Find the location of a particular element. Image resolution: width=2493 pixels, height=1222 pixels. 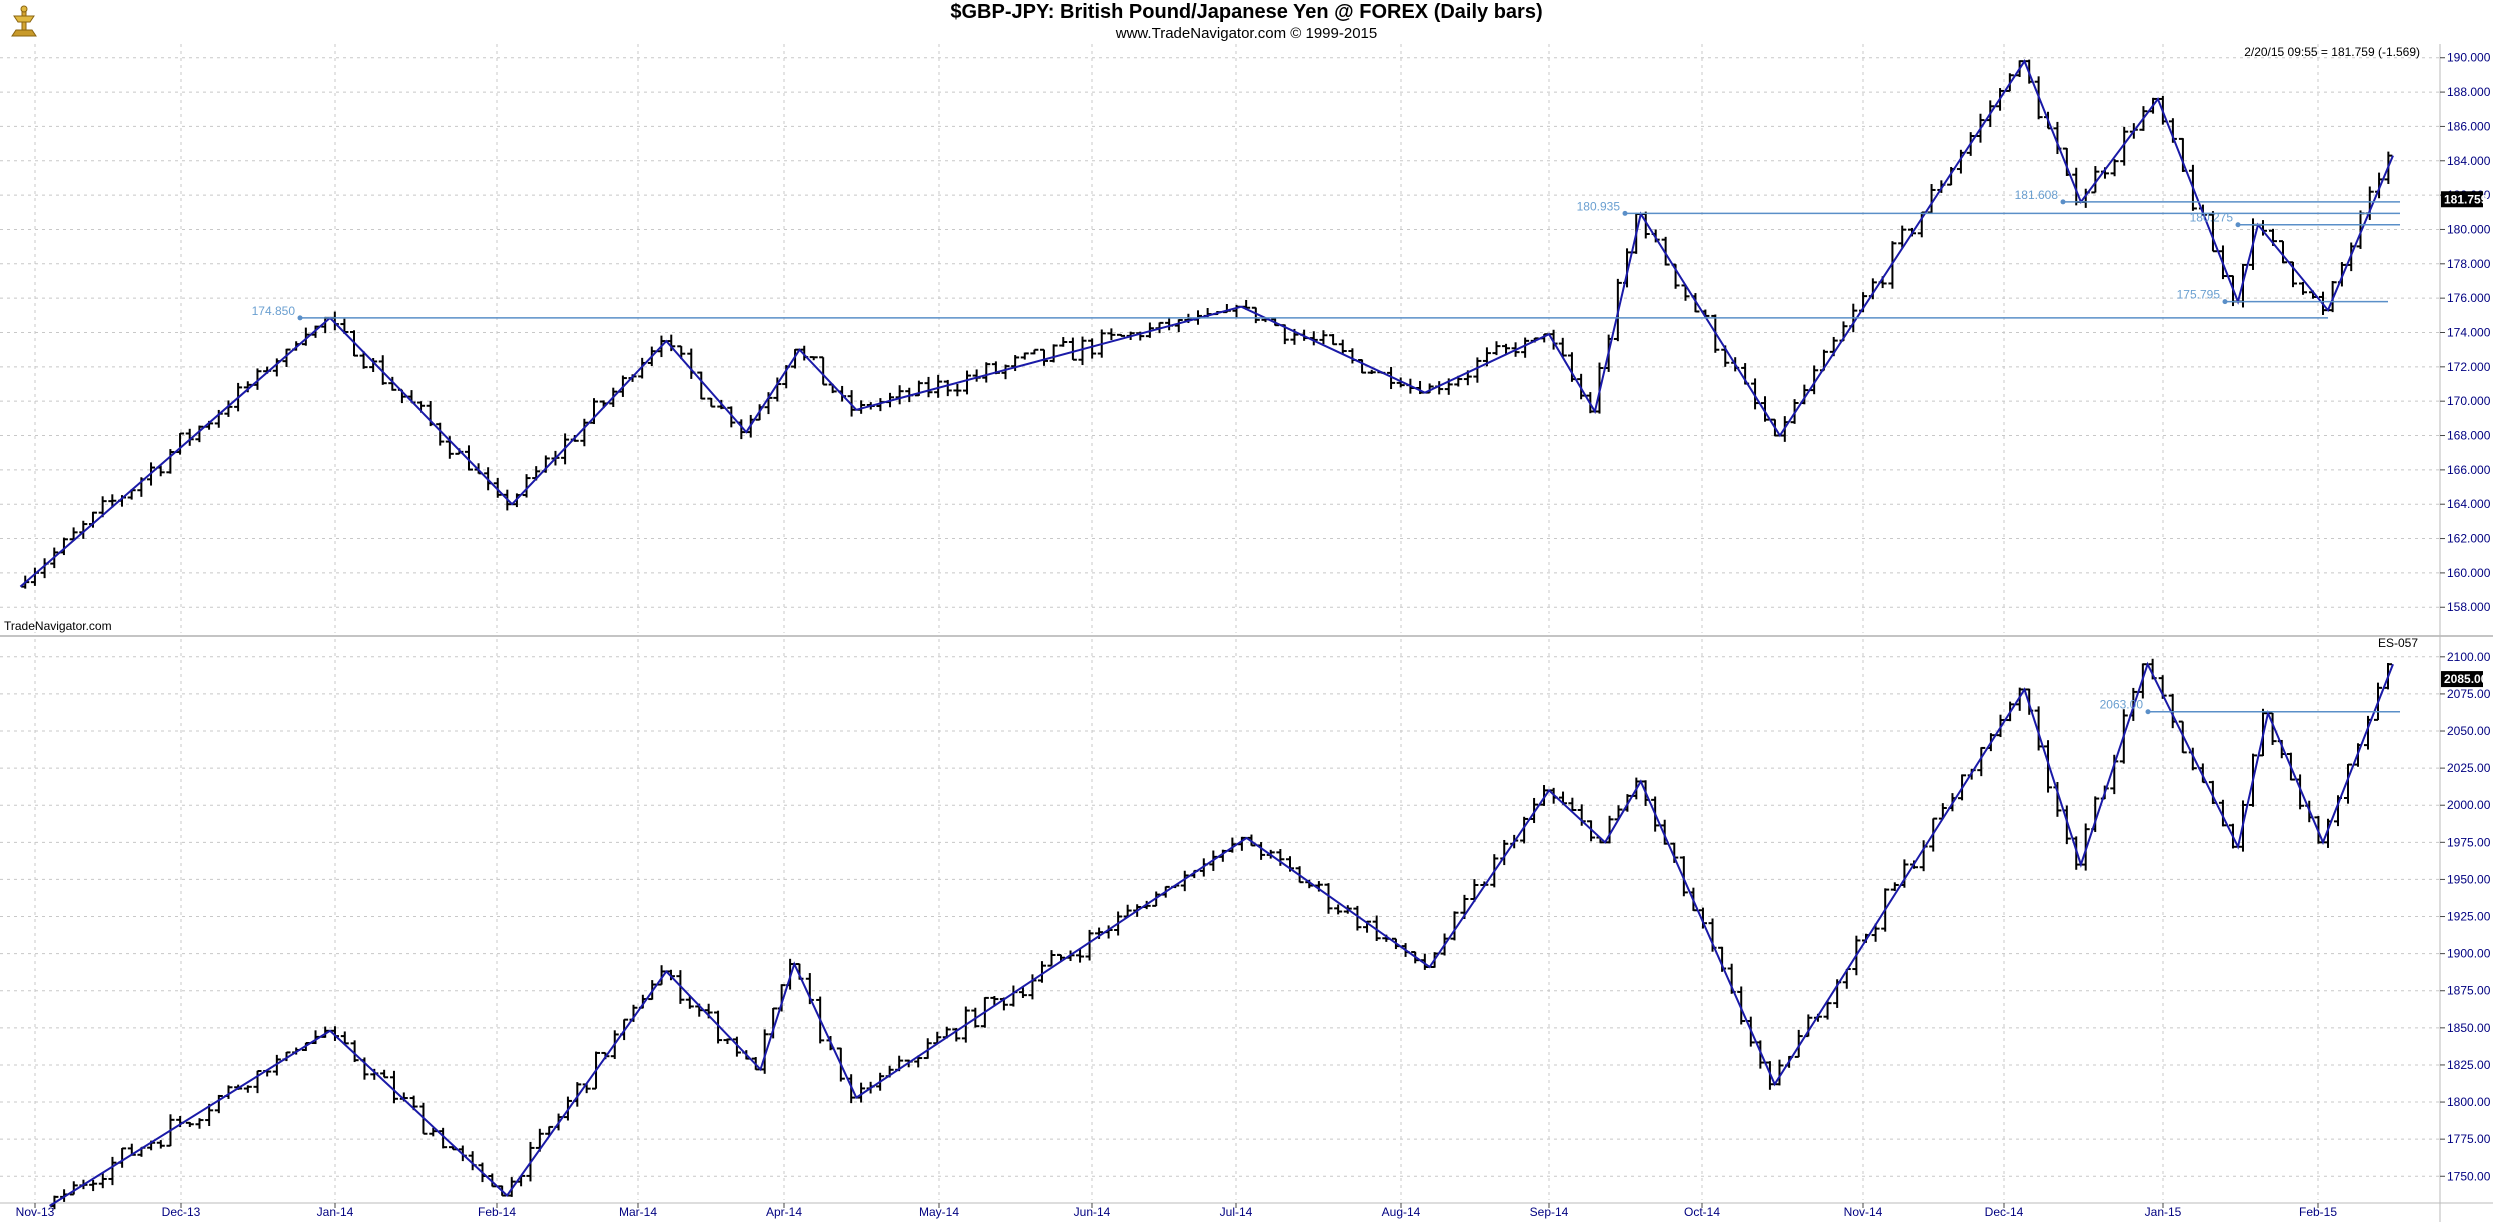

price-axis-label: 174.000 is located at coordinates (2469, 332).